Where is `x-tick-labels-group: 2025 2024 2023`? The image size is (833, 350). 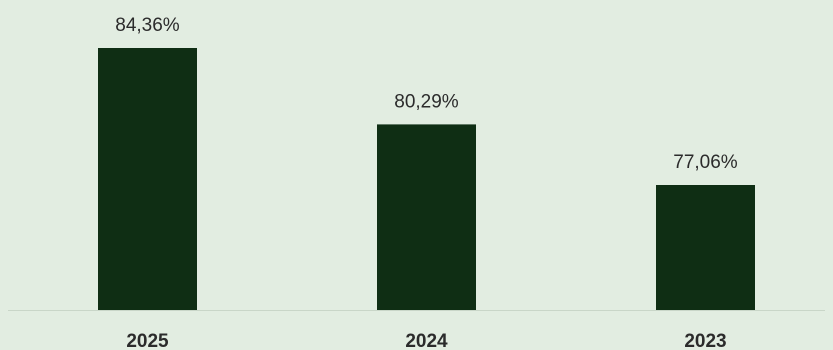
x-tick-labels-group: 2025 2024 2023 is located at coordinates (426, 340).